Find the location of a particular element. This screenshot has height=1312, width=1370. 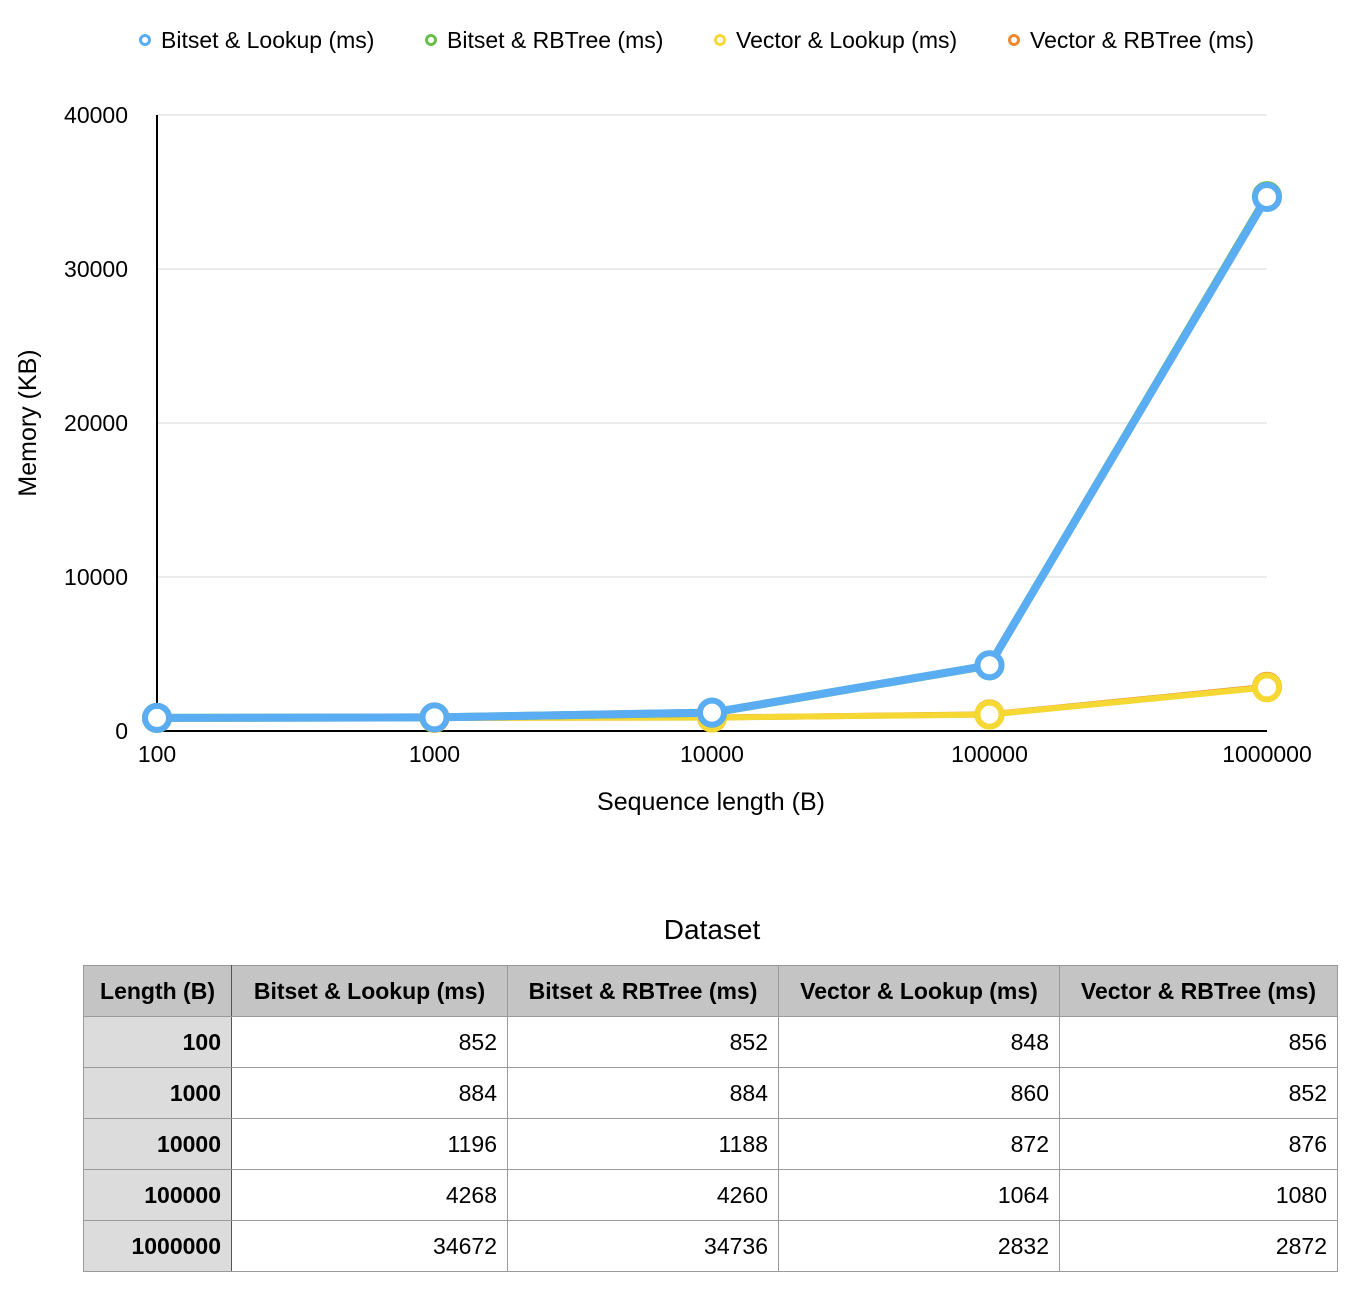

legend-label: Bitset & RBTree (ms) is located at coordinates (555, 39).